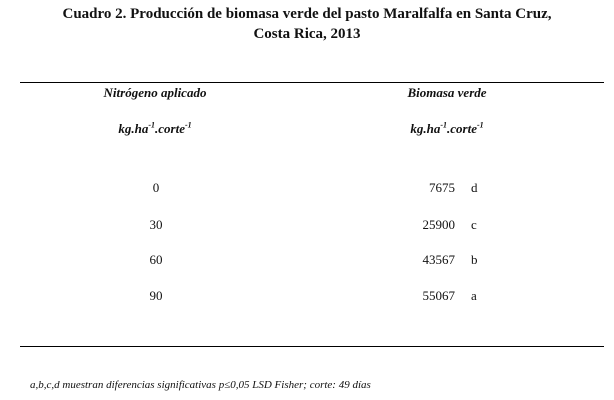  What do you see at coordinates (439, 259) in the screenshot?
I see `cell-biomass: 43567` at bounding box center [439, 259].